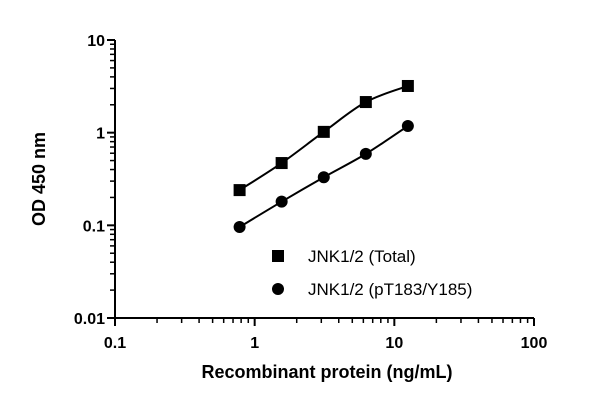 The height and width of the screenshot is (405, 600). What do you see at coordinates (372, 273) in the screenshot?
I see `legend: JNK1/2 (Total) JNK1/2 (pT183/Y185)` at bounding box center [372, 273].